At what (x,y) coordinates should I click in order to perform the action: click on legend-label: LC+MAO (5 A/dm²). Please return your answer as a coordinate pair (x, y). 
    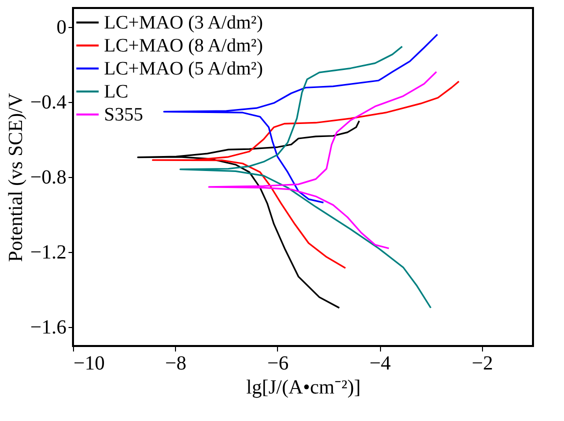
    Looking at the image, I should click on (183, 69).